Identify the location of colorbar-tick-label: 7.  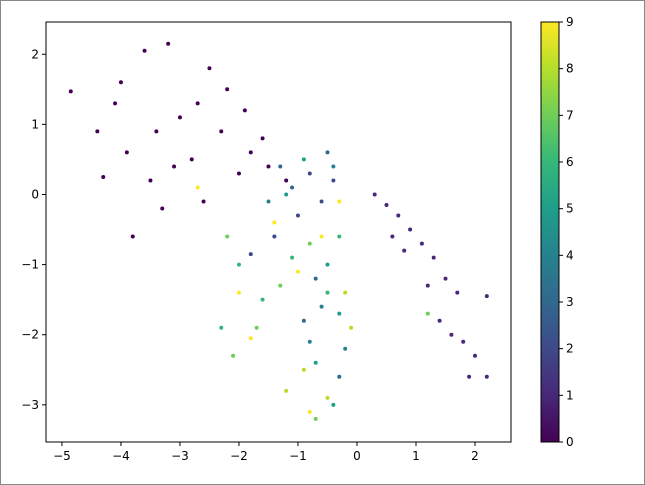
(570, 115).